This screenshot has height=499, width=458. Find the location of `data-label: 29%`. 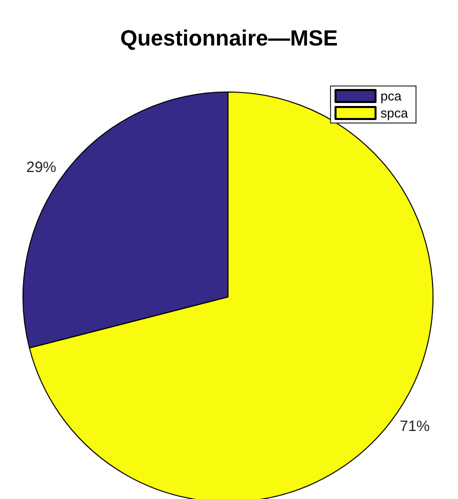

data-label: 29% is located at coordinates (41, 167).